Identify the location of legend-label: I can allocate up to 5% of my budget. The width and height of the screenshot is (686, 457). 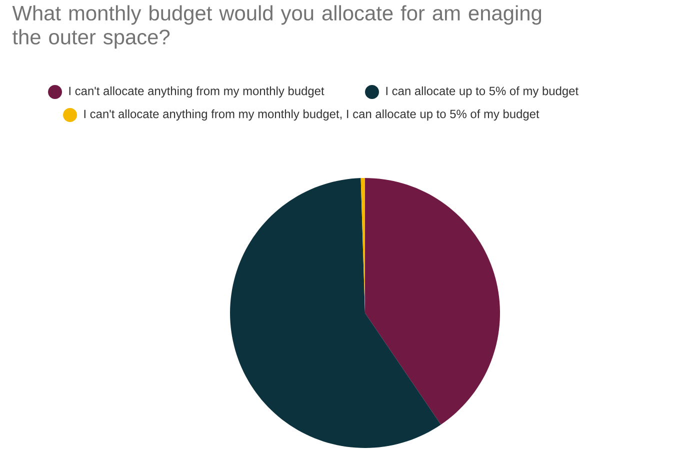
(482, 92).